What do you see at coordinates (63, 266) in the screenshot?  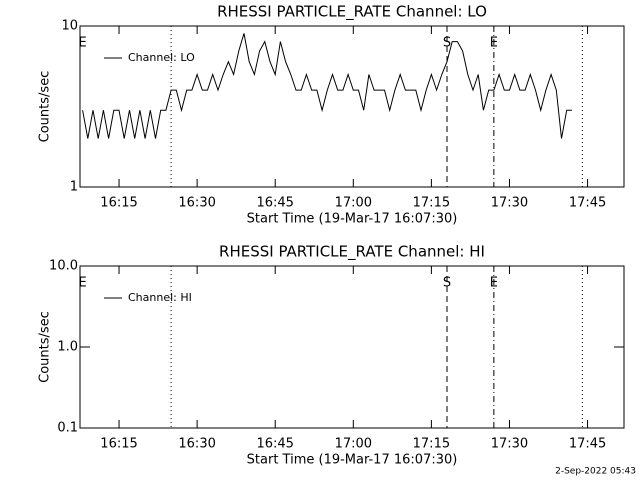 I see `y-tick-label: 10.0` at bounding box center [63, 266].